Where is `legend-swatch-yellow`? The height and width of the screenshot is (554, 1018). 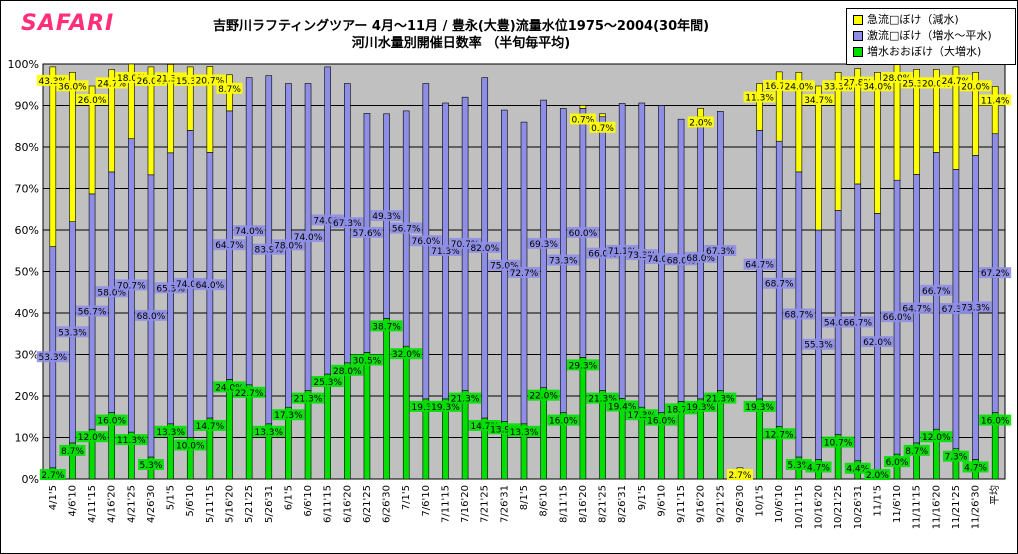 legend-swatch-yellow is located at coordinates (858, 20).